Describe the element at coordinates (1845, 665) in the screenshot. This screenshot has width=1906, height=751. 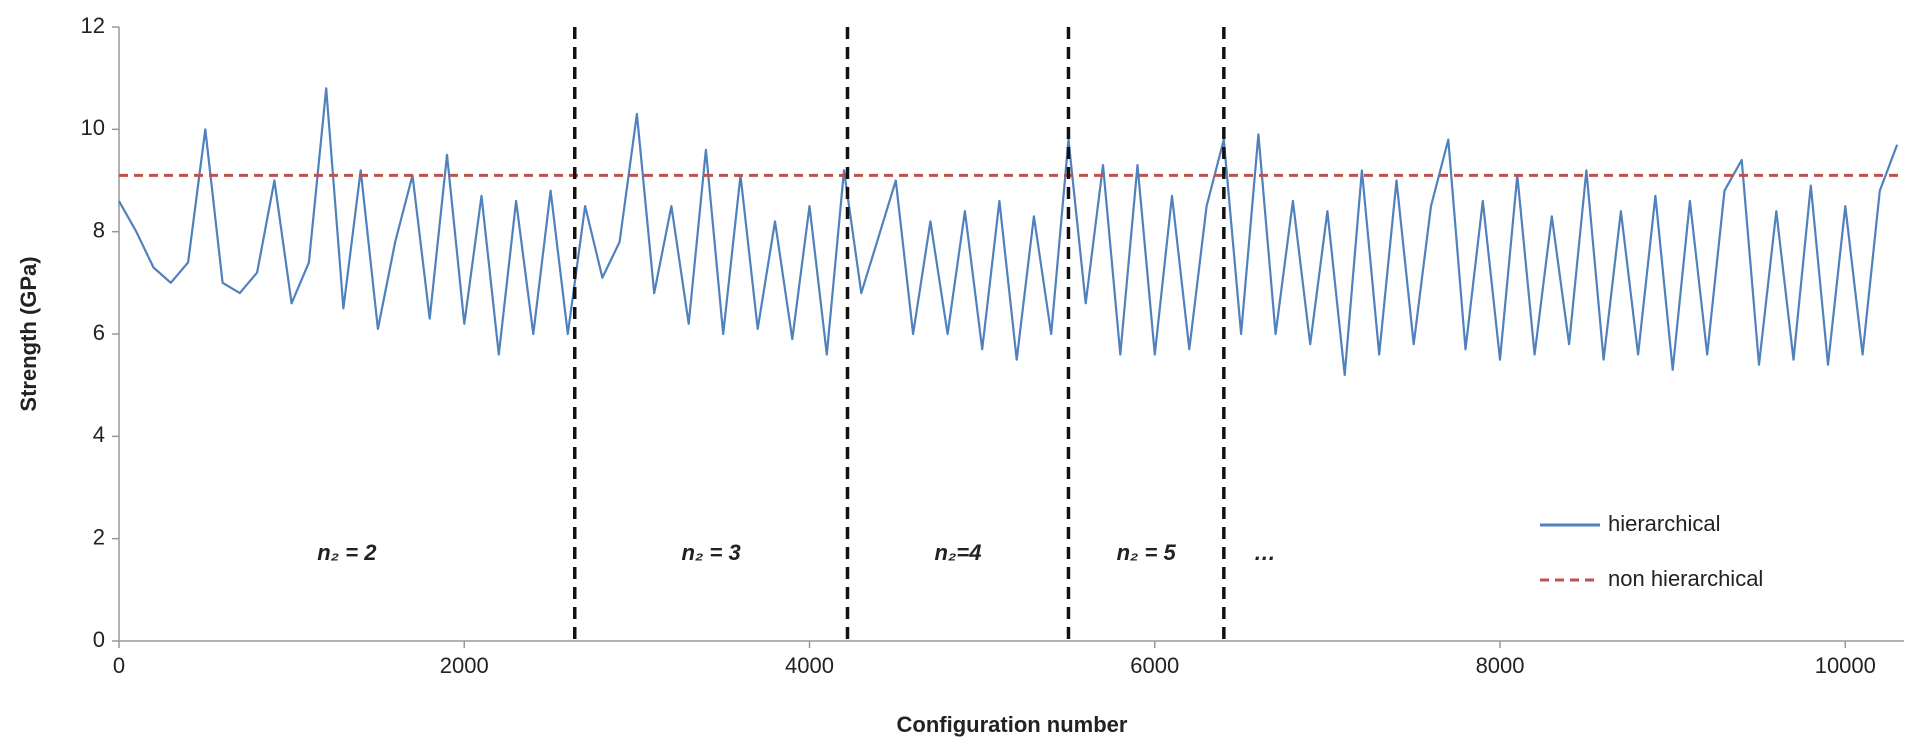
I see `x-tick-label: 10000` at that location.